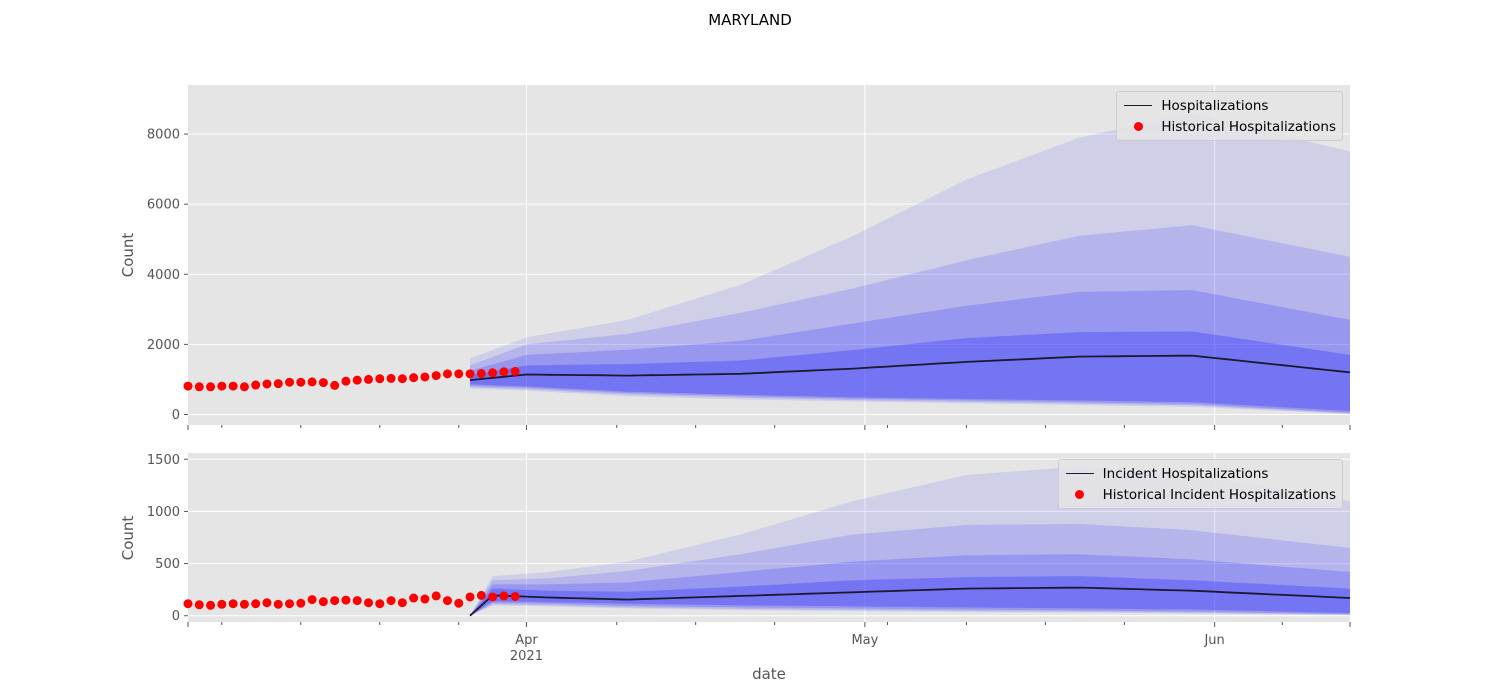 The height and width of the screenshot is (700, 1500). Describe the element at coordinates (163, 345) in the screenshot. I see `y-tick-label: 2000` at that location.